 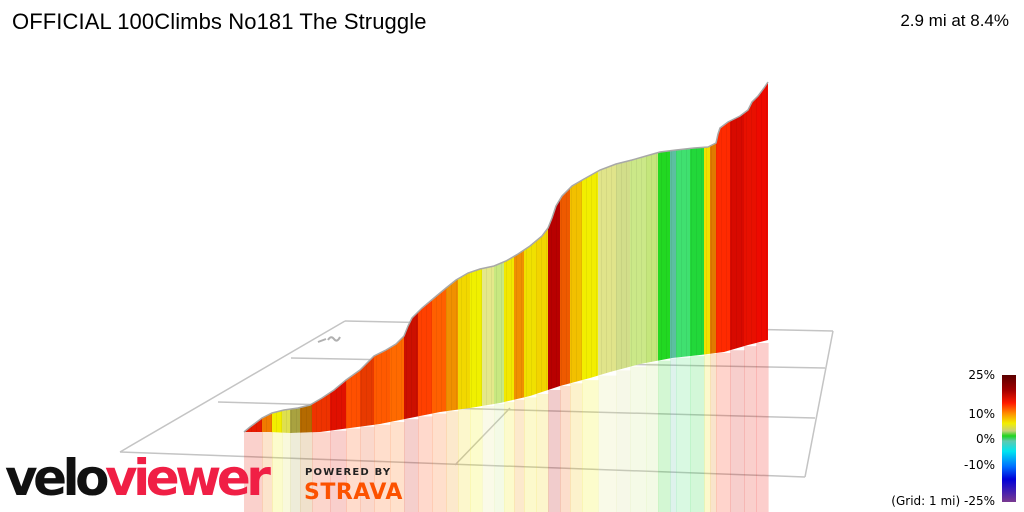 I want to click on page-title: OFFICIAL 100Climbs No181 The Struggle, so click(x=219, y=21).